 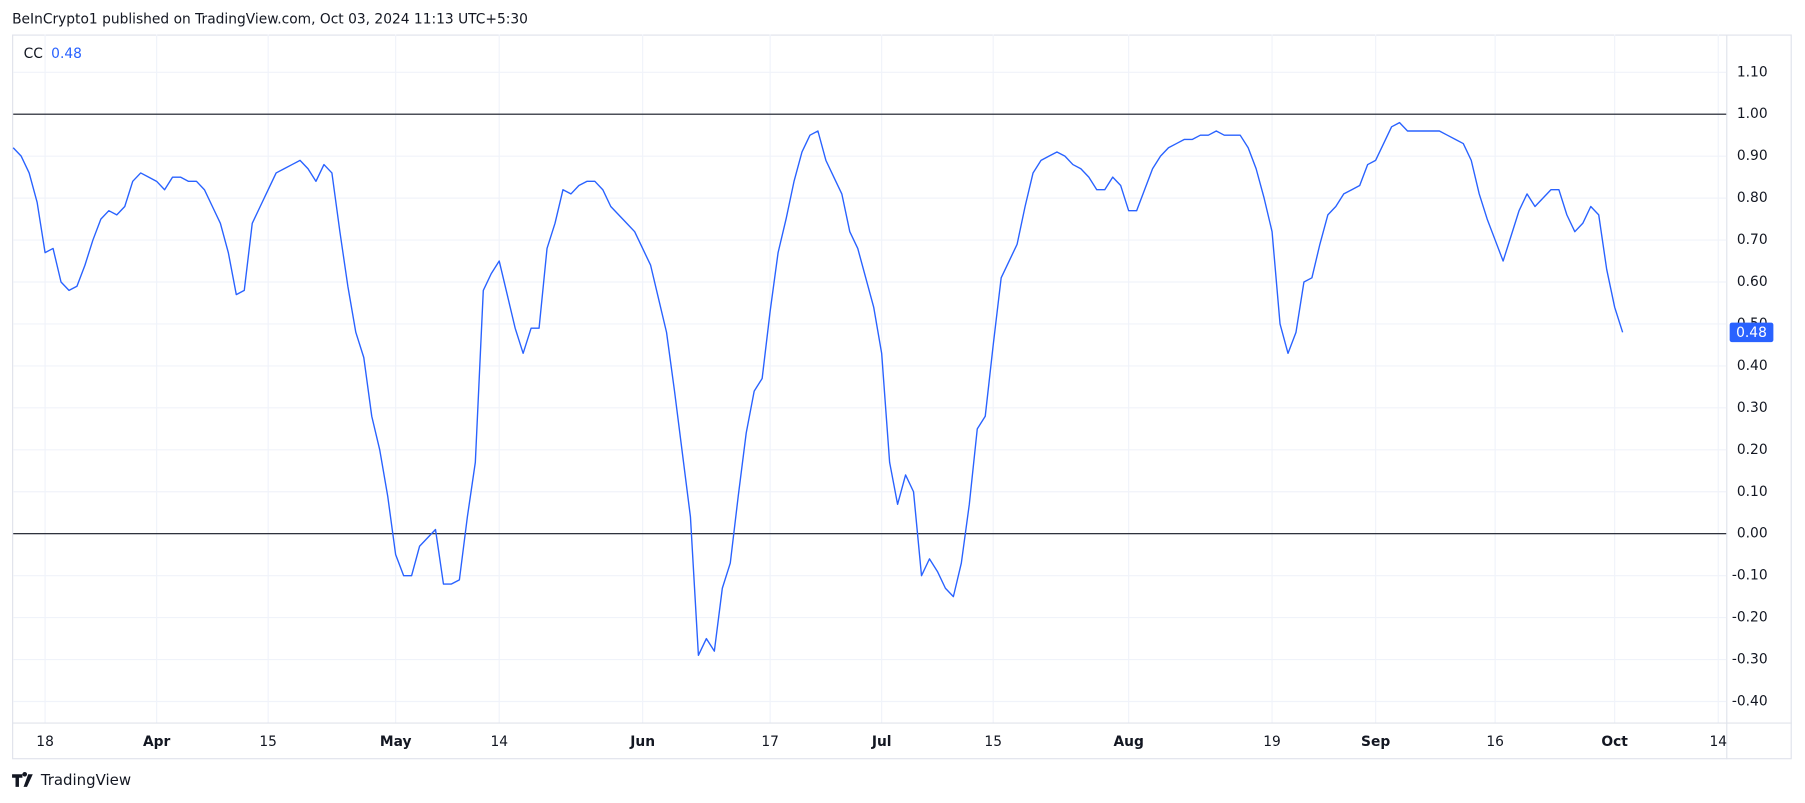 I want to click on y-tick-label: 0.90, so click(x=1752, y=156).